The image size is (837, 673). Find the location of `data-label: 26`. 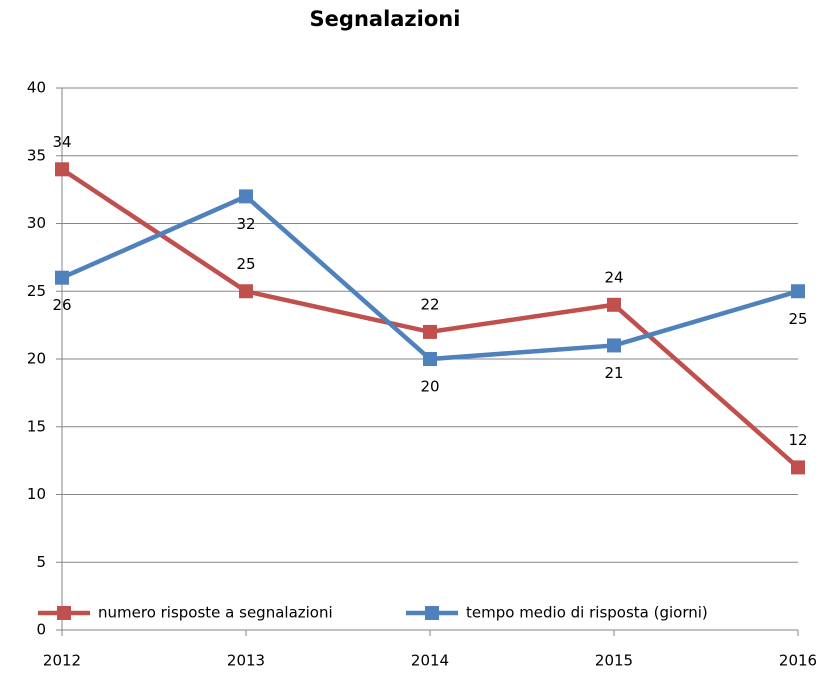

data-label: 26 is located at coordinates (61, 305).